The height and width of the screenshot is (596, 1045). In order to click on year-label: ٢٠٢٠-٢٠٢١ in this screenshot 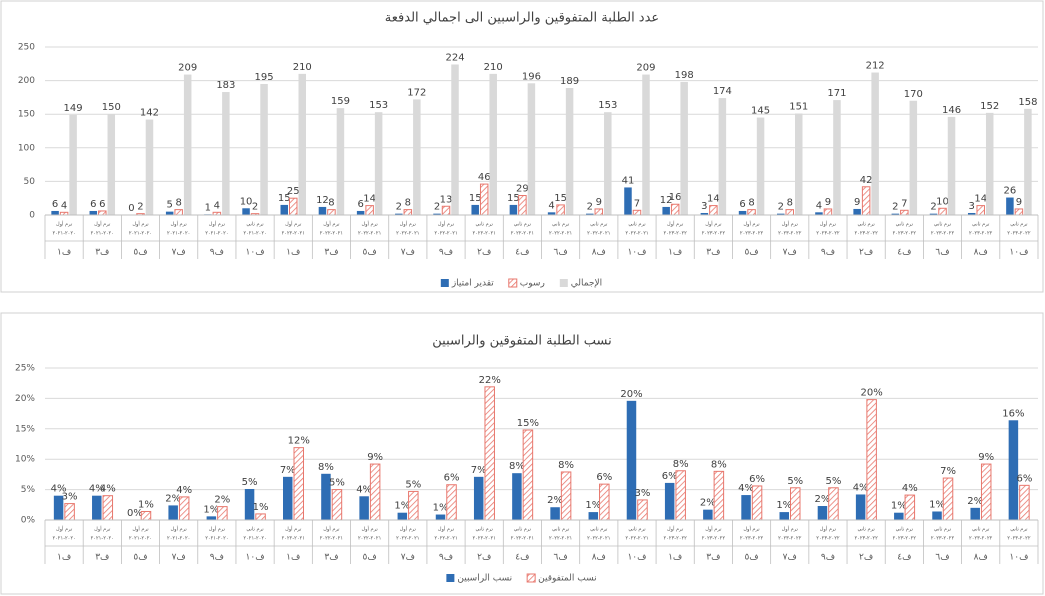, I will do `click(102, 539)`.